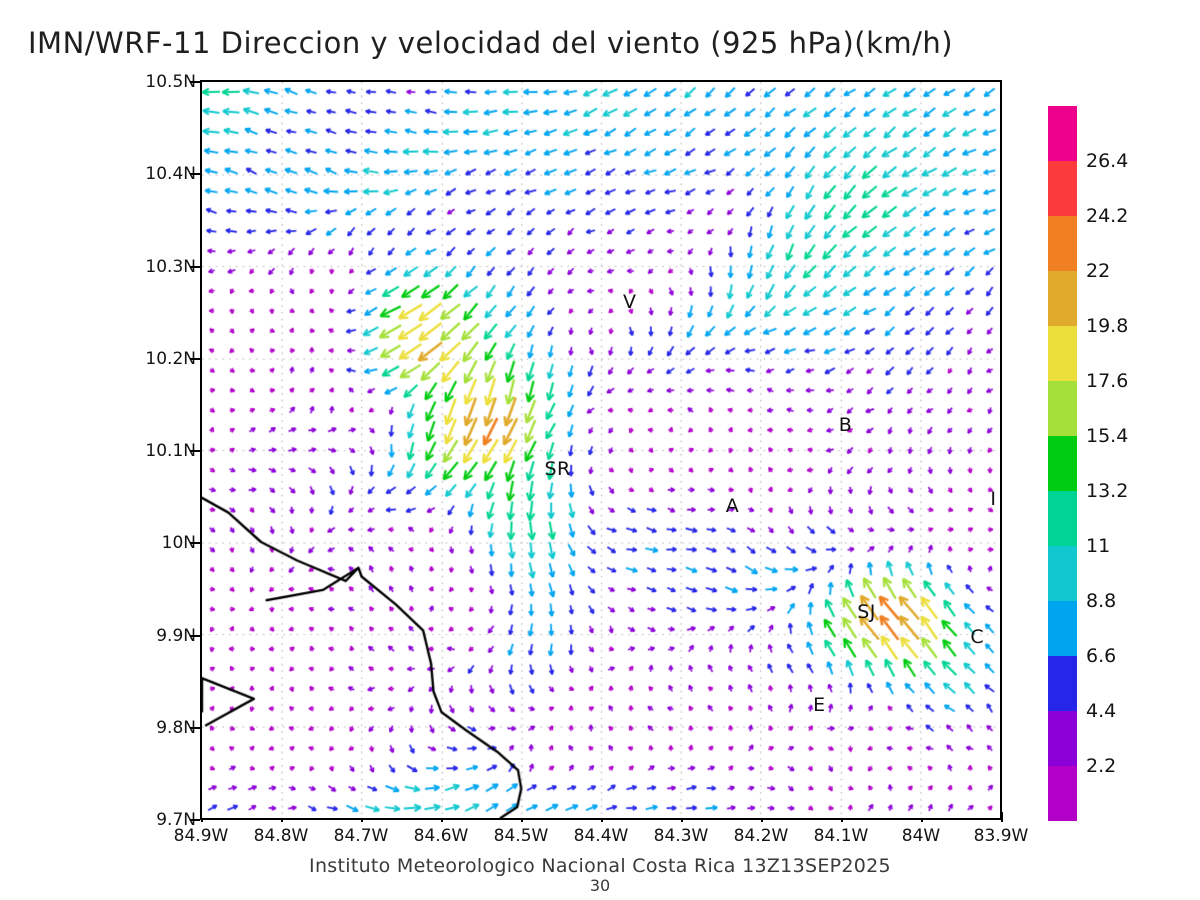  Describe the element at coordinates (170, 451) in the screenshot. I see `y-tick-label: 10.1N` at that location.